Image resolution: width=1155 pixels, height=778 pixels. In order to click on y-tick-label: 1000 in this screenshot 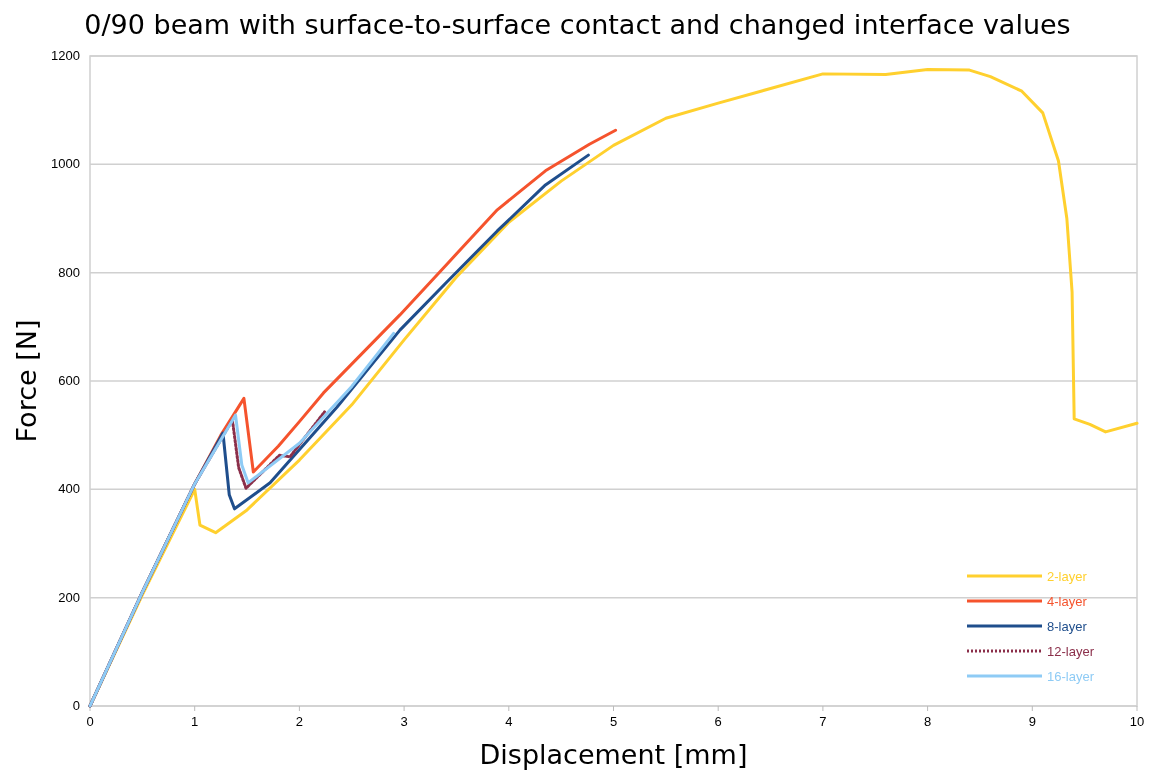, I will do `click(65, 164)`.